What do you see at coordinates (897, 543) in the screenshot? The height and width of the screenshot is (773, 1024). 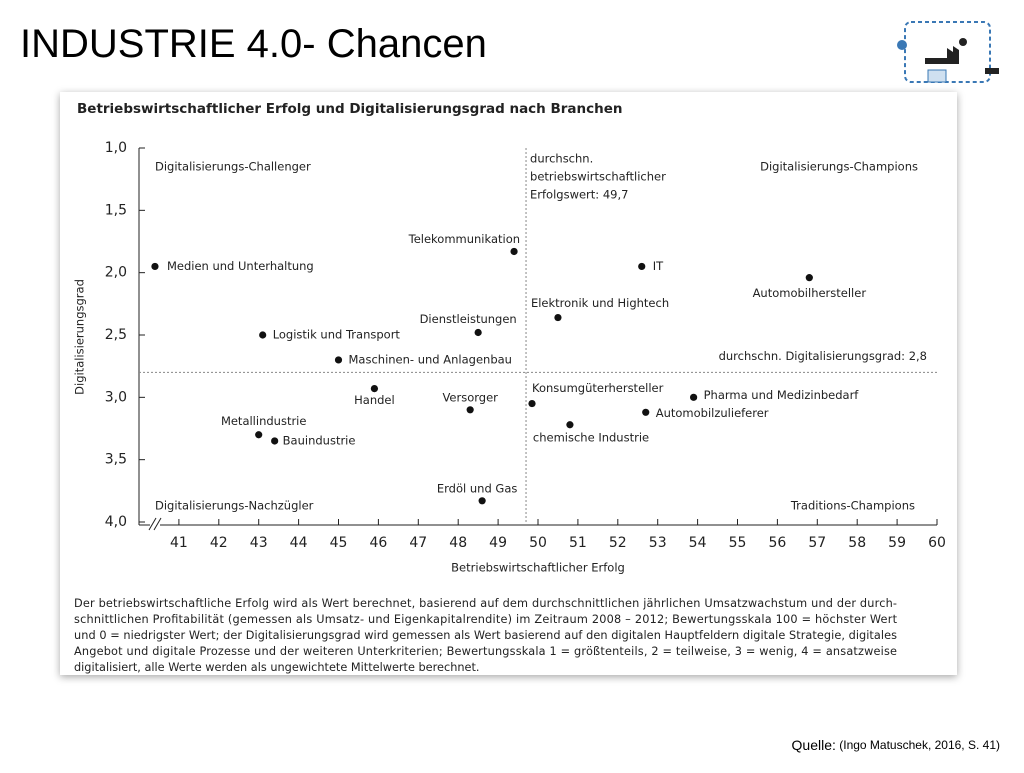 I see `x-tick-label: 59` at bounding box center [897, 543].